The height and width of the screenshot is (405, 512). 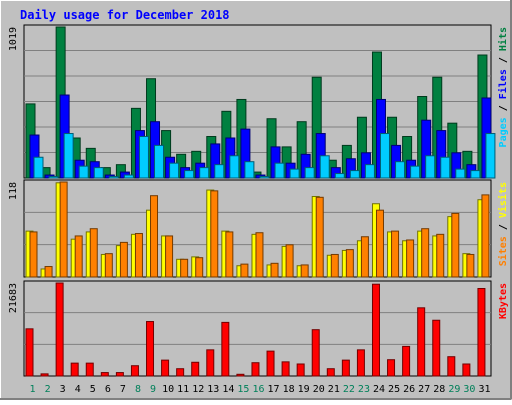 What do you see at coordinates (153, 389) in the screenshot?
I see `x-tick-label: 9` at bounding box center [153, 389].